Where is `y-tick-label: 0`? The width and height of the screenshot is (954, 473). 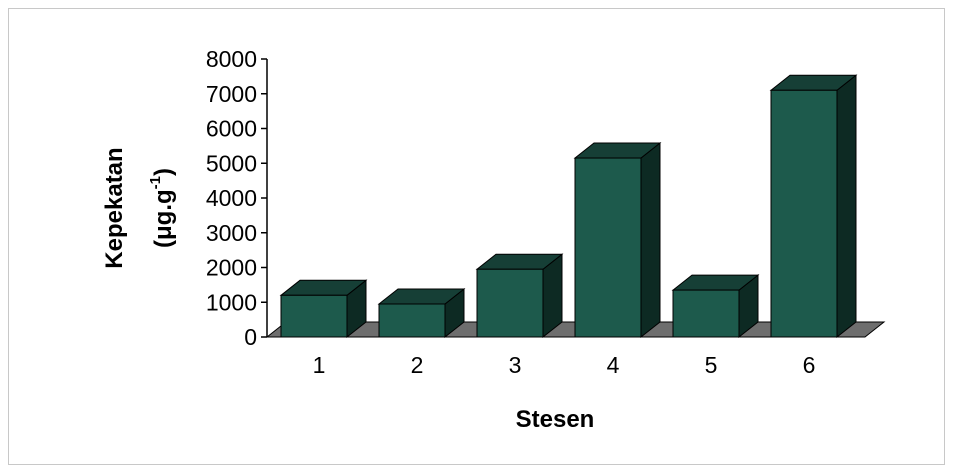
y-tick-label: 0 is located at coordinates (250, 337).